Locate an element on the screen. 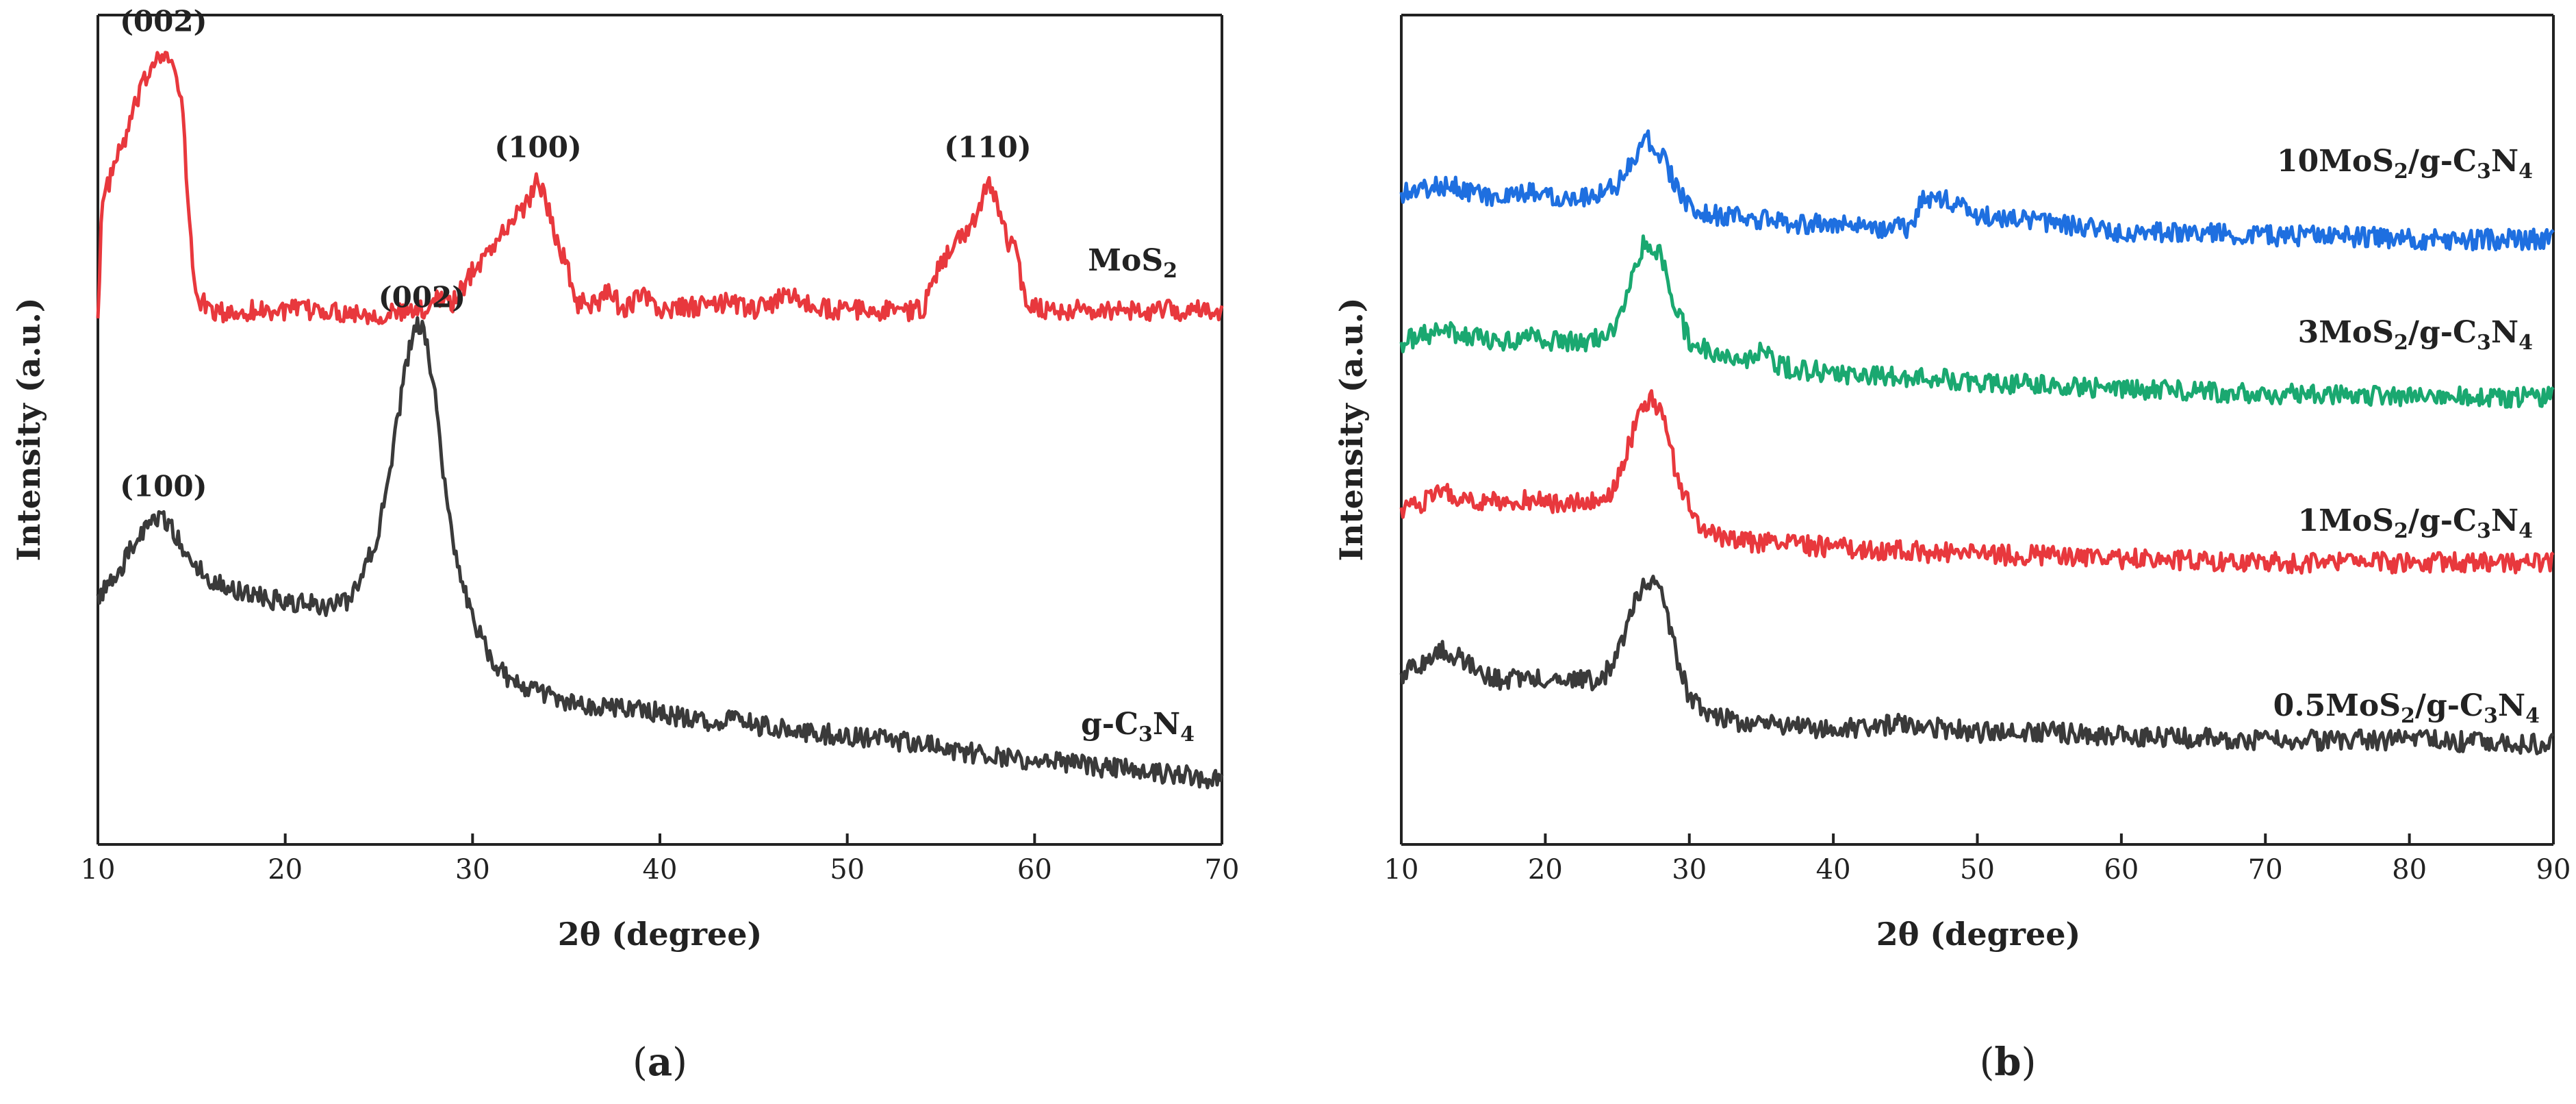 This screenshot has height=1104, width=2576. series-line-10mos2-gc3n4 is located at coordinates (1977, 191).